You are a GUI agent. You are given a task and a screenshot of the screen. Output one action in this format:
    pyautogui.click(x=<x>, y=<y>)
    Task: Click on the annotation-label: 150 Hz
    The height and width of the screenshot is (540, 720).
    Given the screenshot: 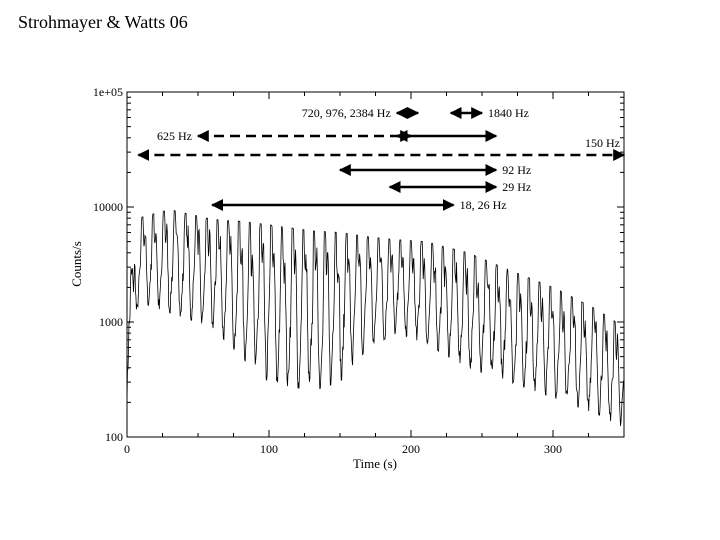 What is the action you would take?
    pyautogui.click(x=602, y=143)
    